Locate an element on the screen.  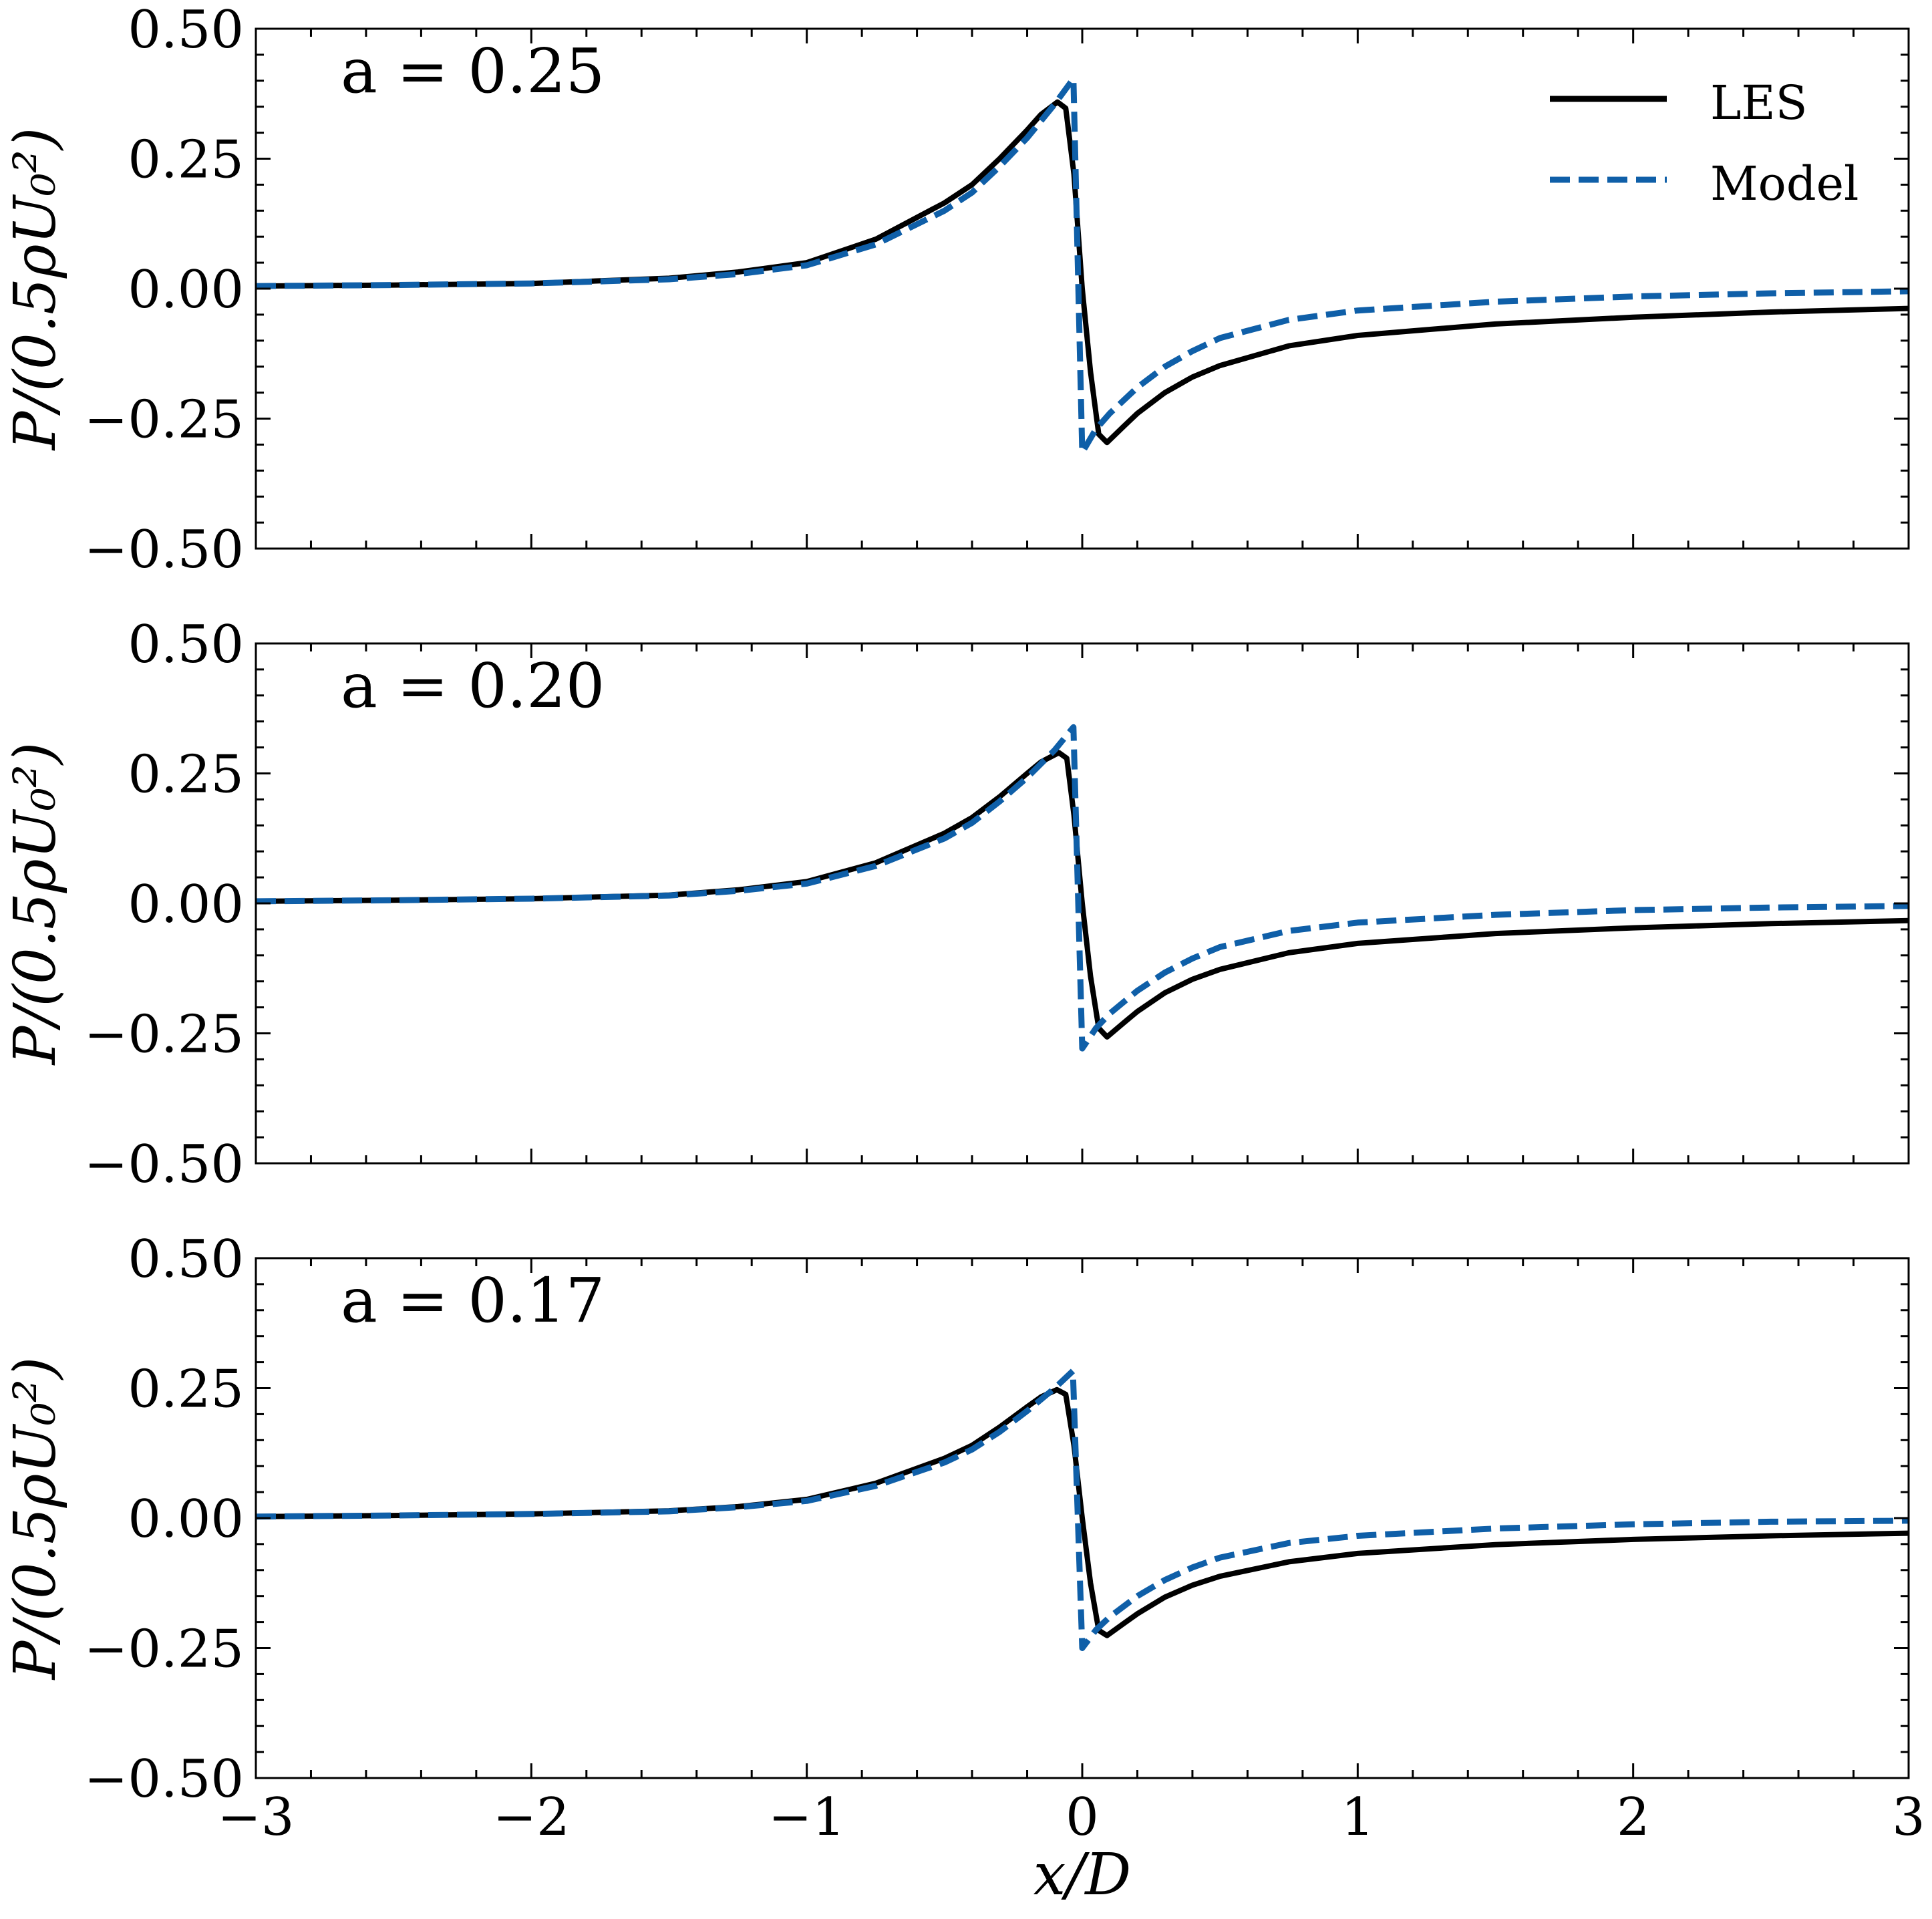
legend: LES Model is located at coordinates (1704, 143).